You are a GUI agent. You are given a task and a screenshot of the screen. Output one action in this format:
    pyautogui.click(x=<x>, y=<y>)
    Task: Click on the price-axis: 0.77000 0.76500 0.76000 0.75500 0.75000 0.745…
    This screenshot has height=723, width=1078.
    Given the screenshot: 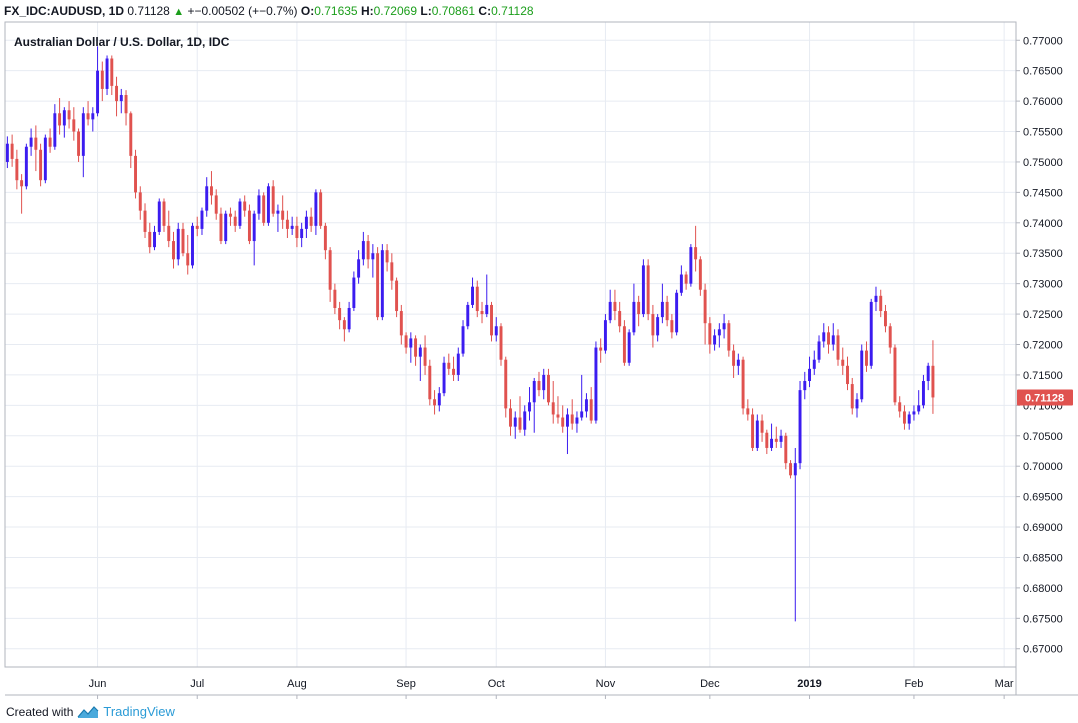 What is the action you would take?
    pyautogui.click(x=1039, y=345)
    